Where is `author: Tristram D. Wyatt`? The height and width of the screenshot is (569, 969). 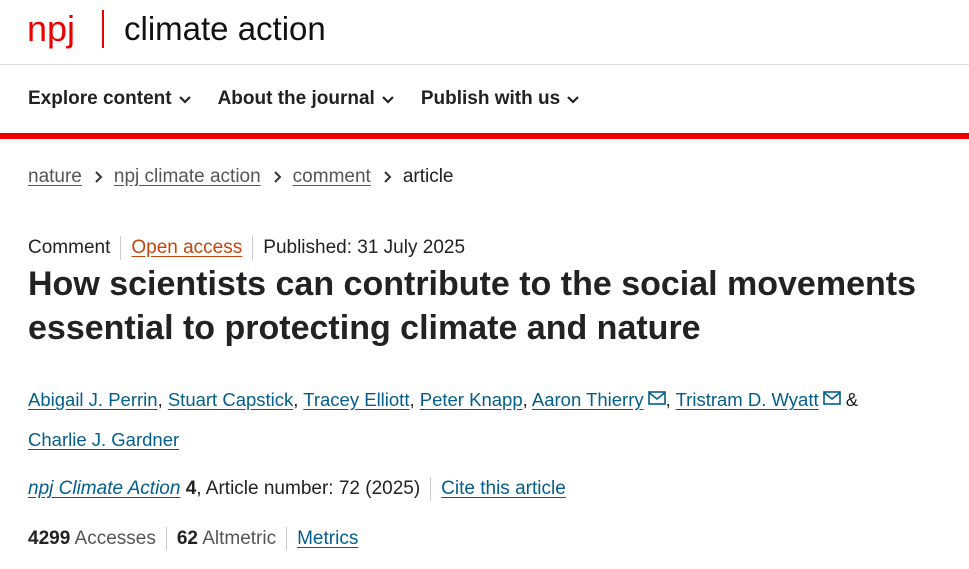
author: Tristram D. Wyatt is located at coordinates (758, 399).